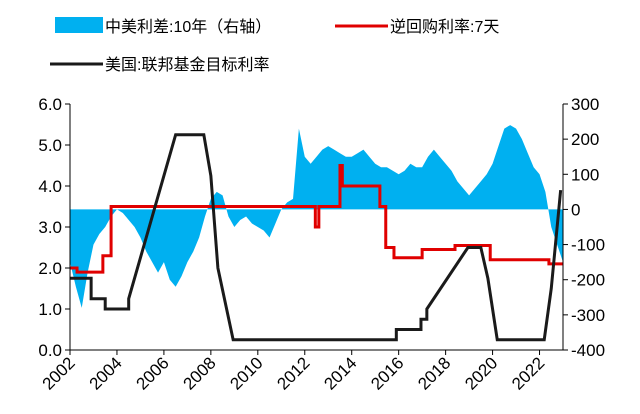 This screenshot has height=414, width=640. Describe the element at coordinates (200, 373) in the screenshot. I see `x-tick-label: 2008` at that location.